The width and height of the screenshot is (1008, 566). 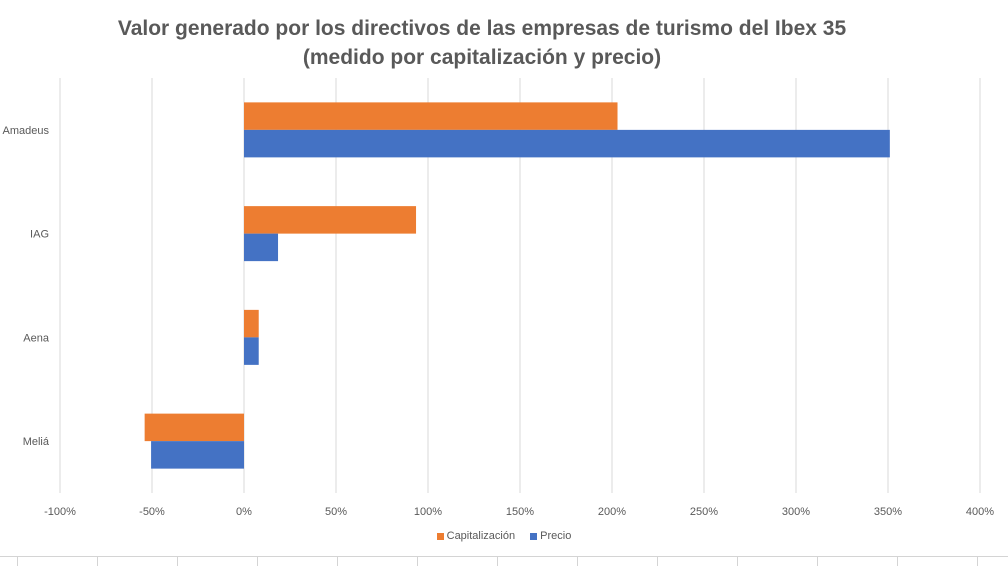 I want to click on x-tick-label: 0%, so click(x=244, y=512).